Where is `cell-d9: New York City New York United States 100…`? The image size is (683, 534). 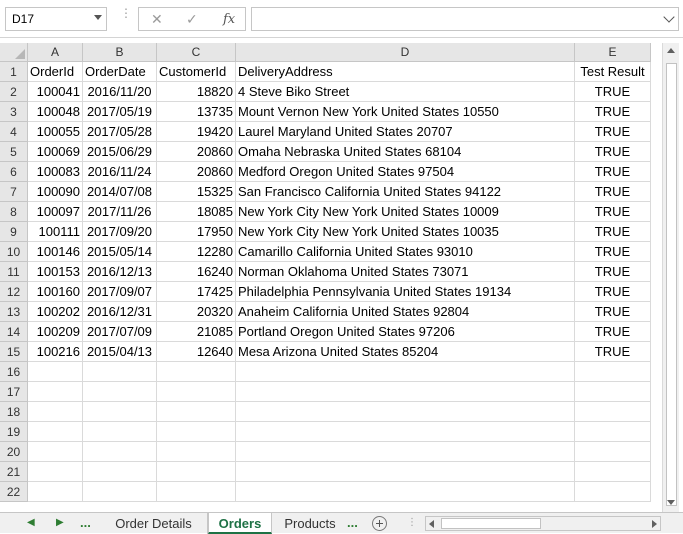 cell-d9: New York City New York United States 100… is located at coordinates (405, 232).